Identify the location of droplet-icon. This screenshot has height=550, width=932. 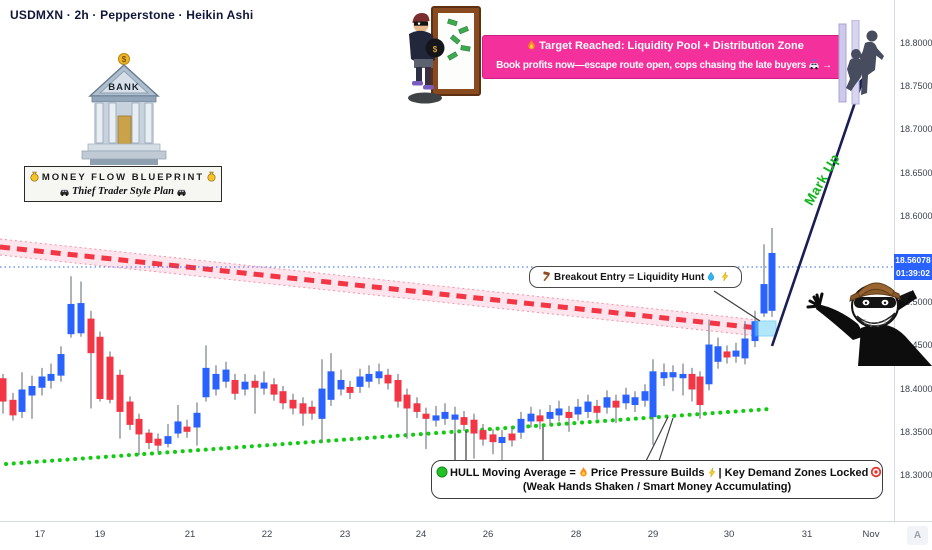
(711, 276).